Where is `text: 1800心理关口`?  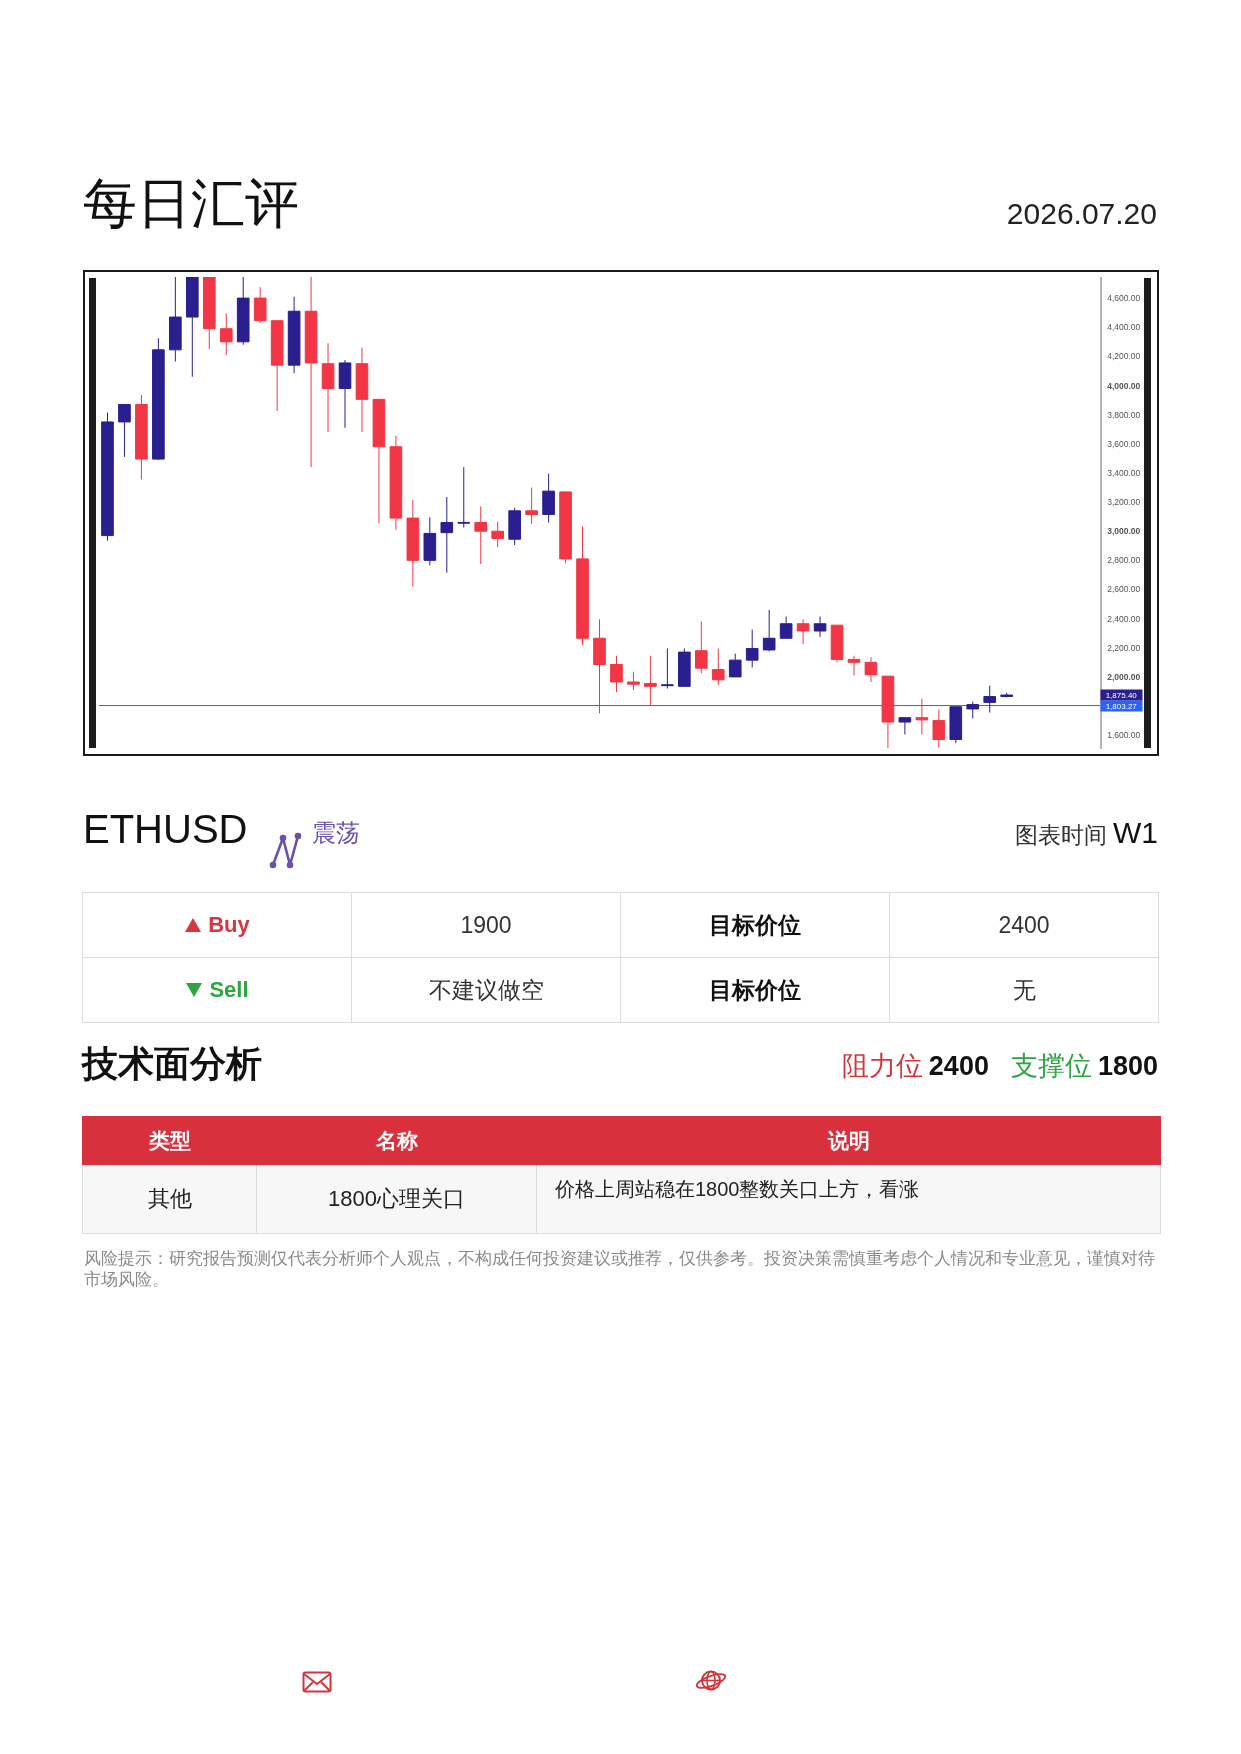
text: 1800心理关口 is located at coordinates (396, 1199).